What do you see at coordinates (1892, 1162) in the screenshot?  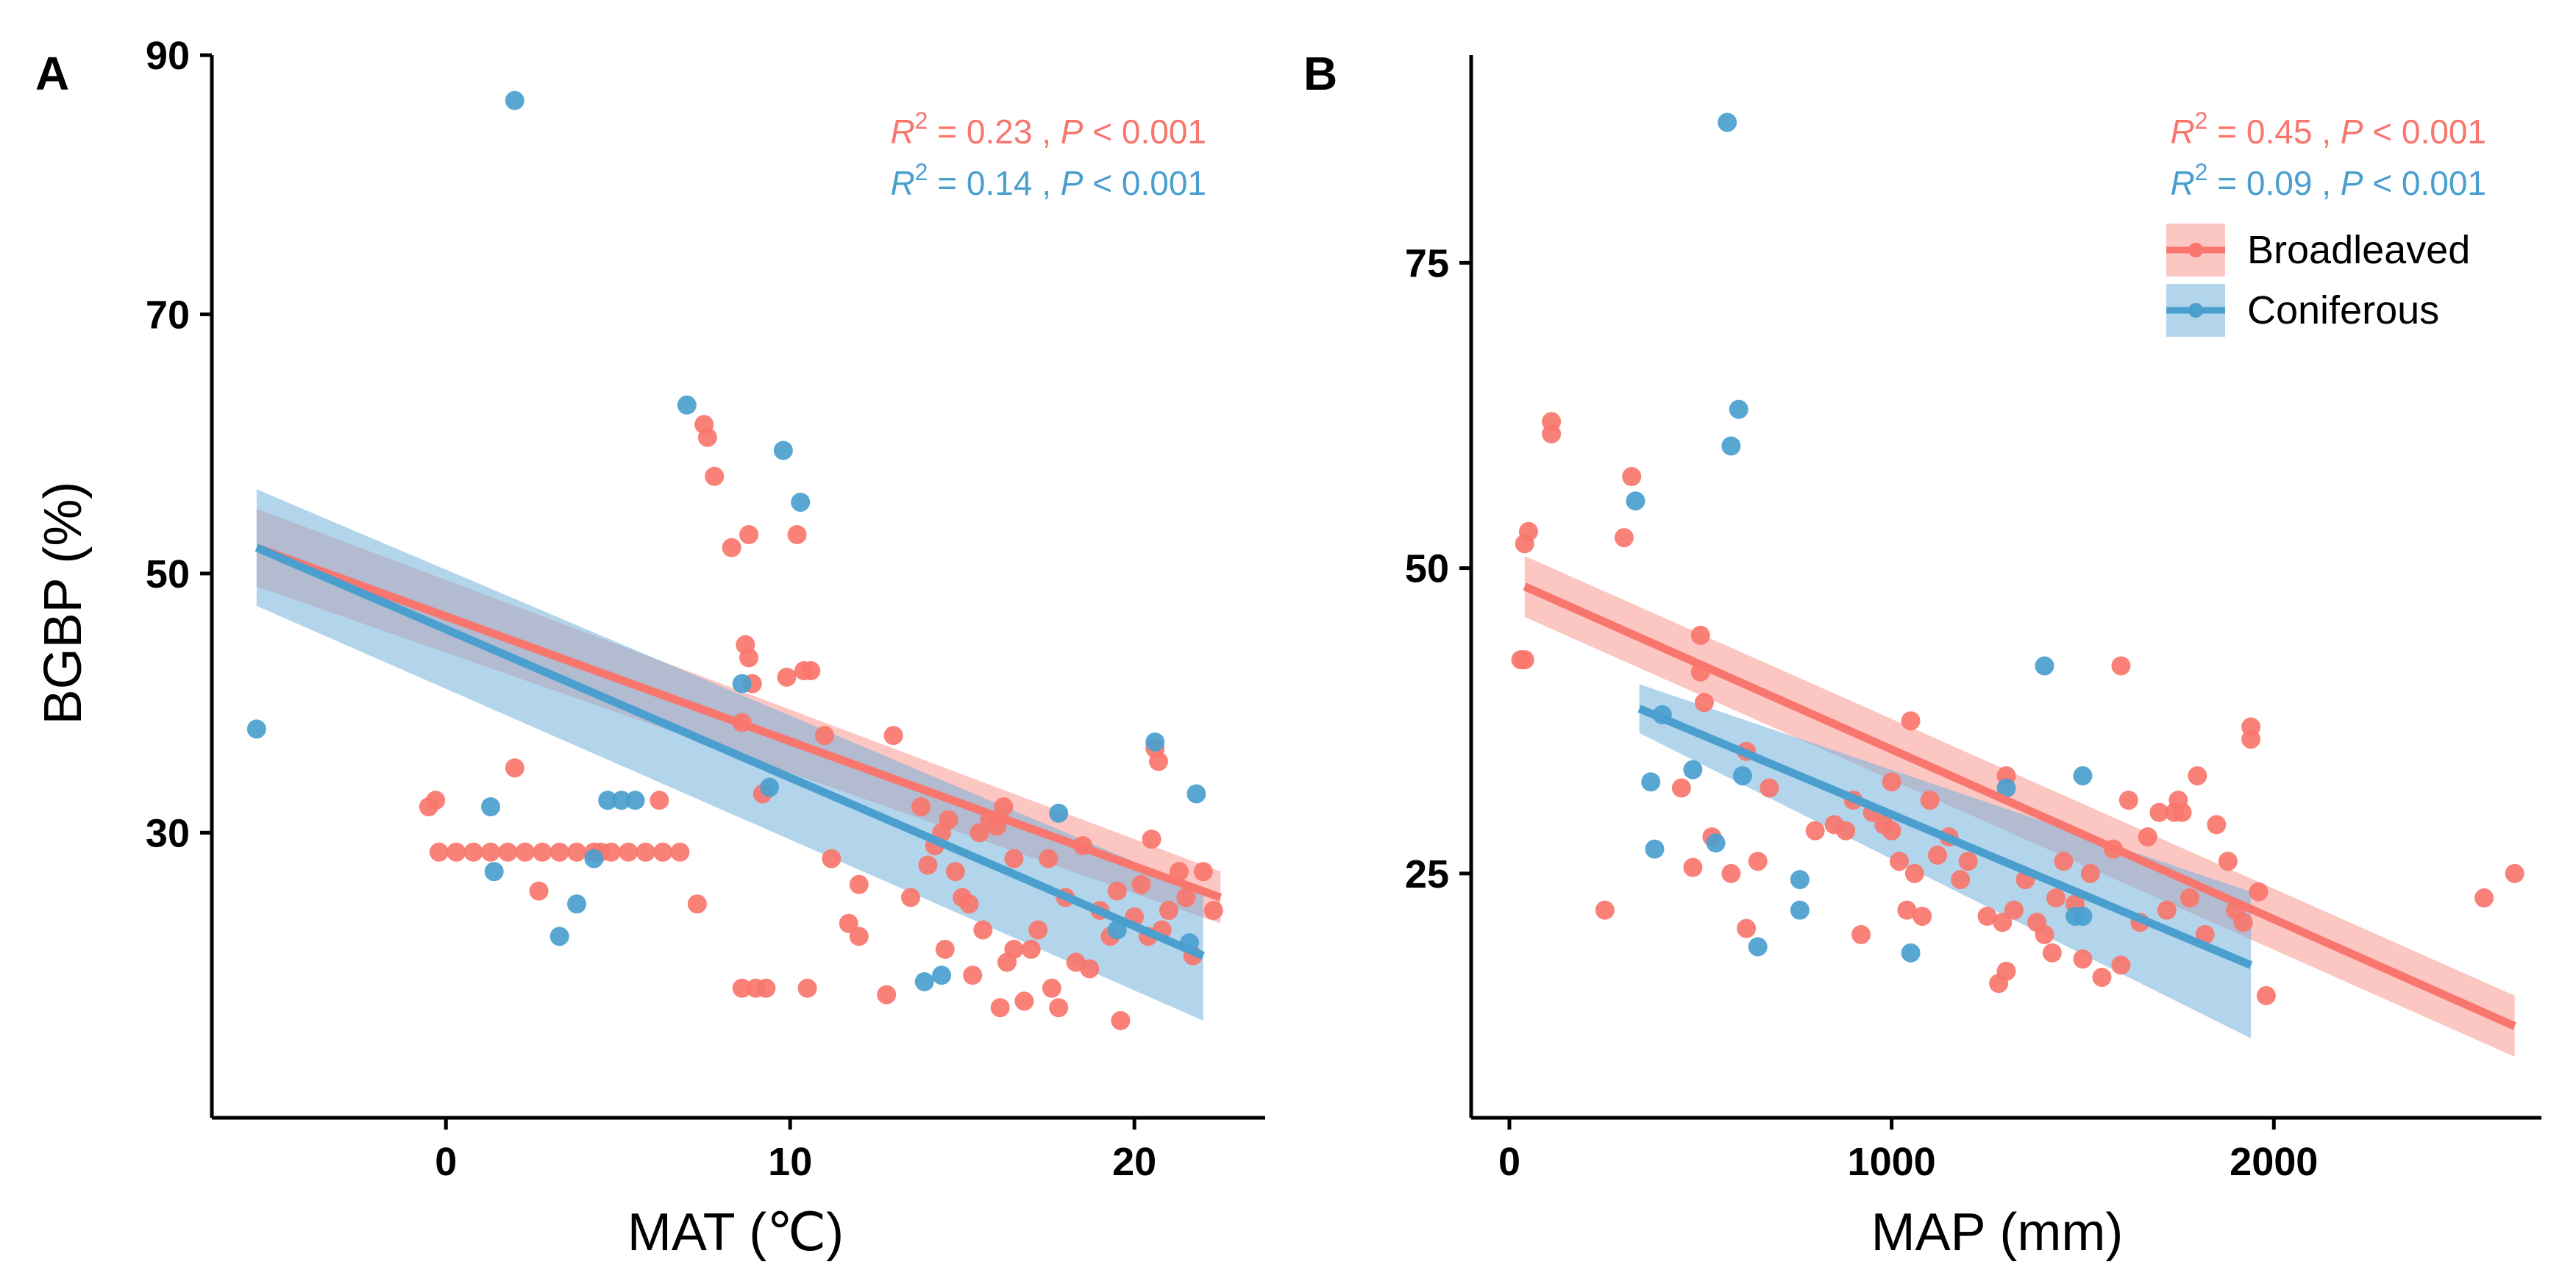 I see `panel-b-x-tick-label: 1000` at bounding box center [1892, 1162].